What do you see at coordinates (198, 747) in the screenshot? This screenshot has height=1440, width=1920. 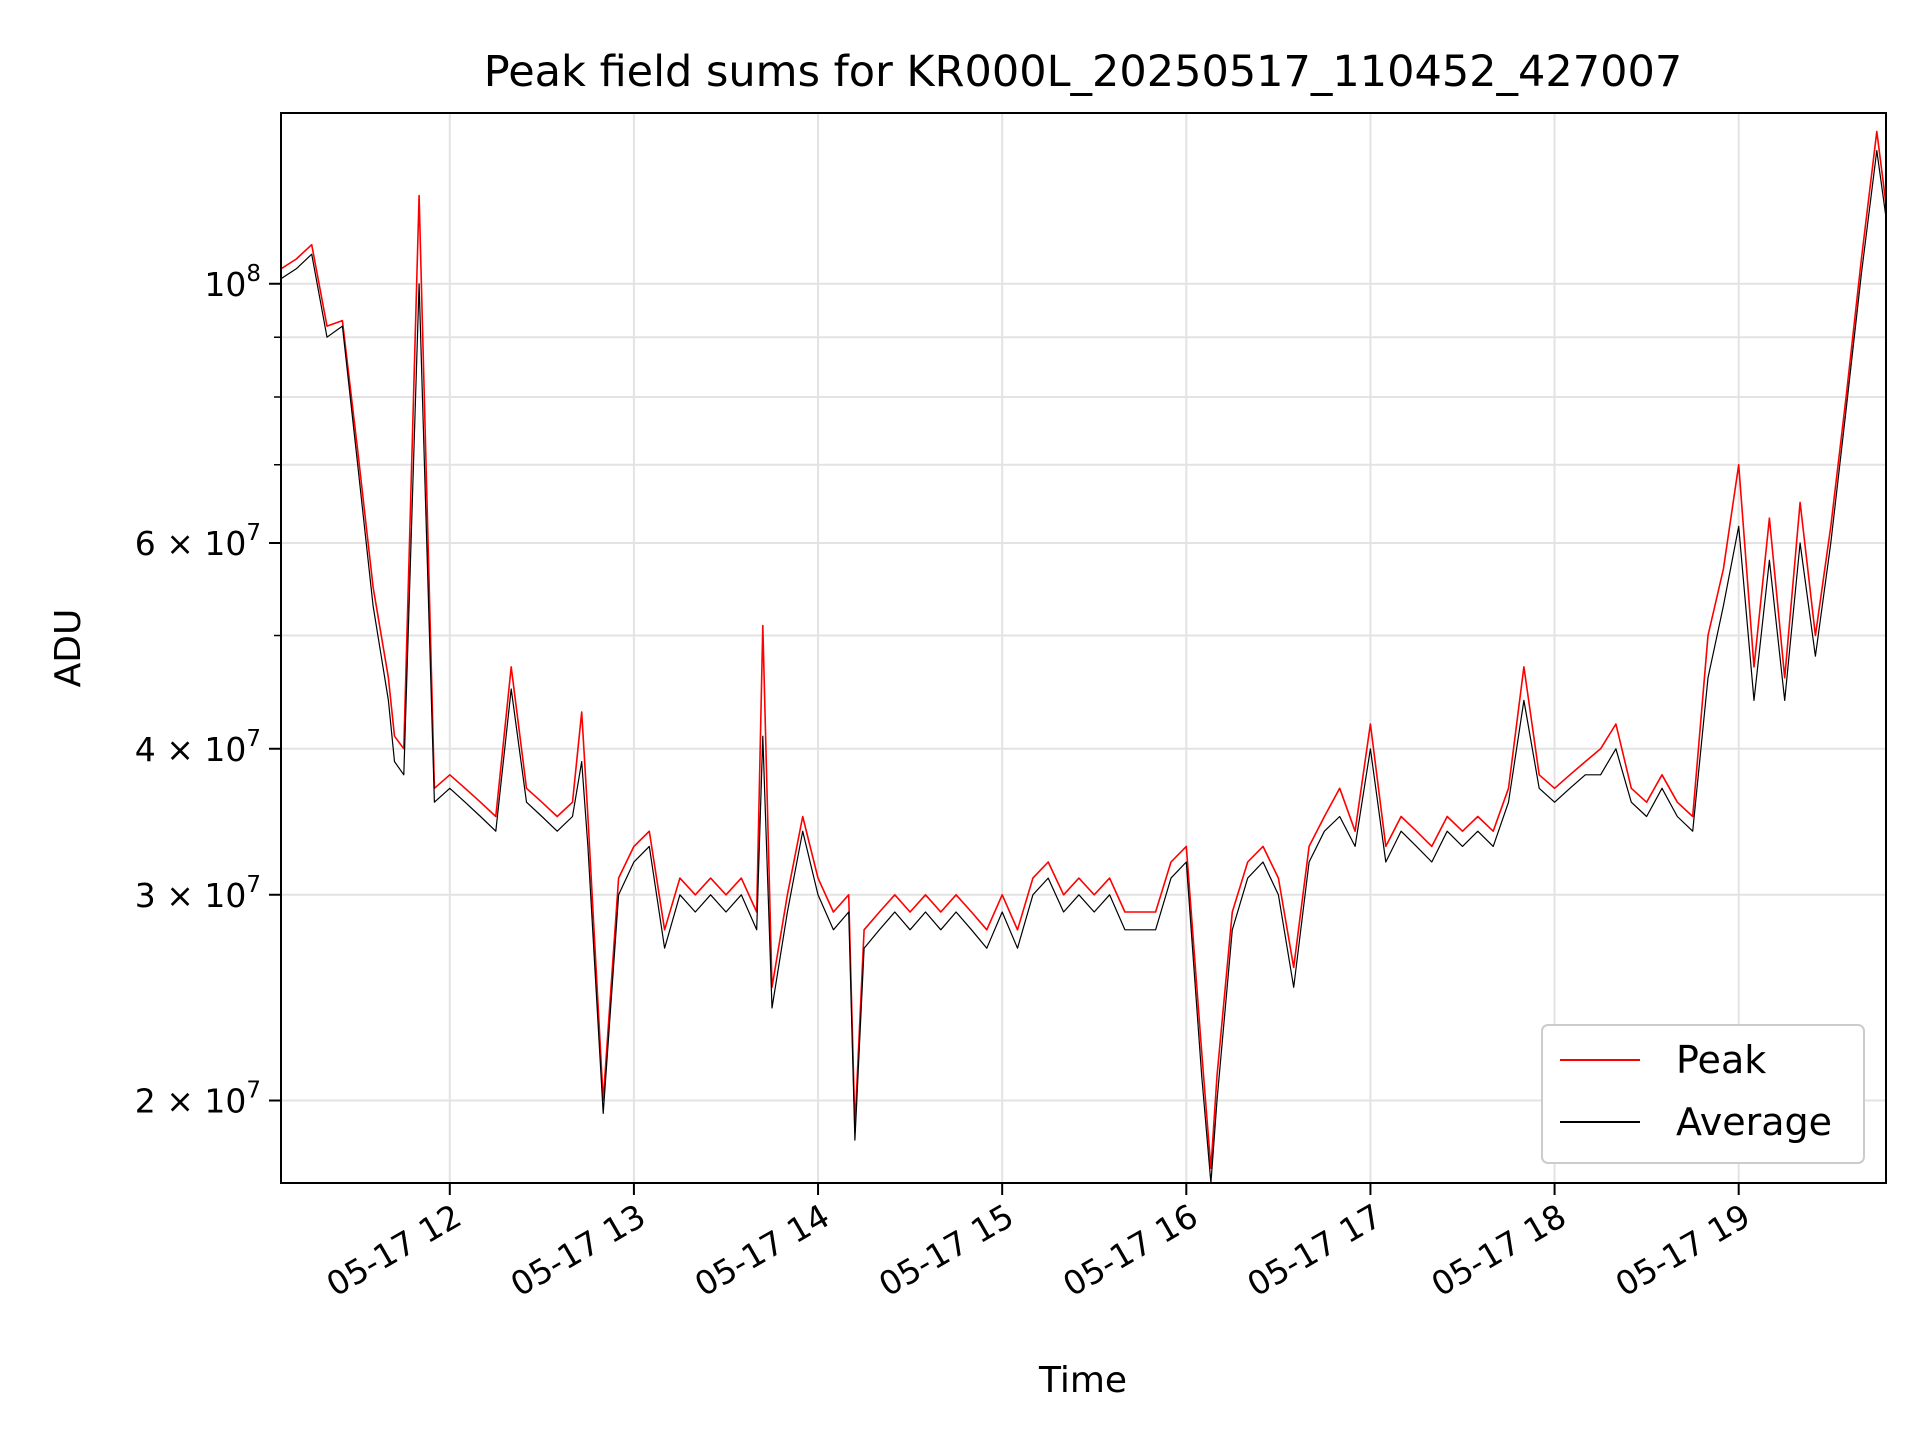 I see `y-tick-label: 4 × 107` at bounding box center [198, 747].